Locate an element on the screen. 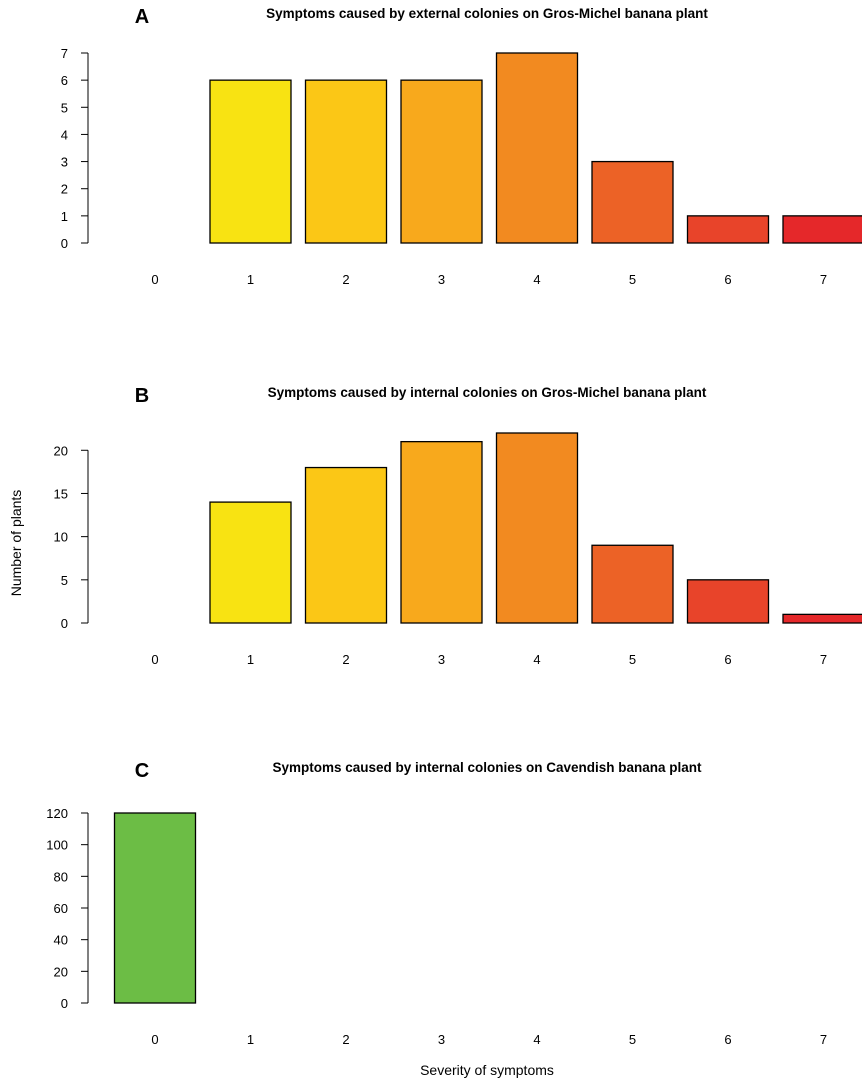  panel-letter: C is located at coordinates (142, 771).